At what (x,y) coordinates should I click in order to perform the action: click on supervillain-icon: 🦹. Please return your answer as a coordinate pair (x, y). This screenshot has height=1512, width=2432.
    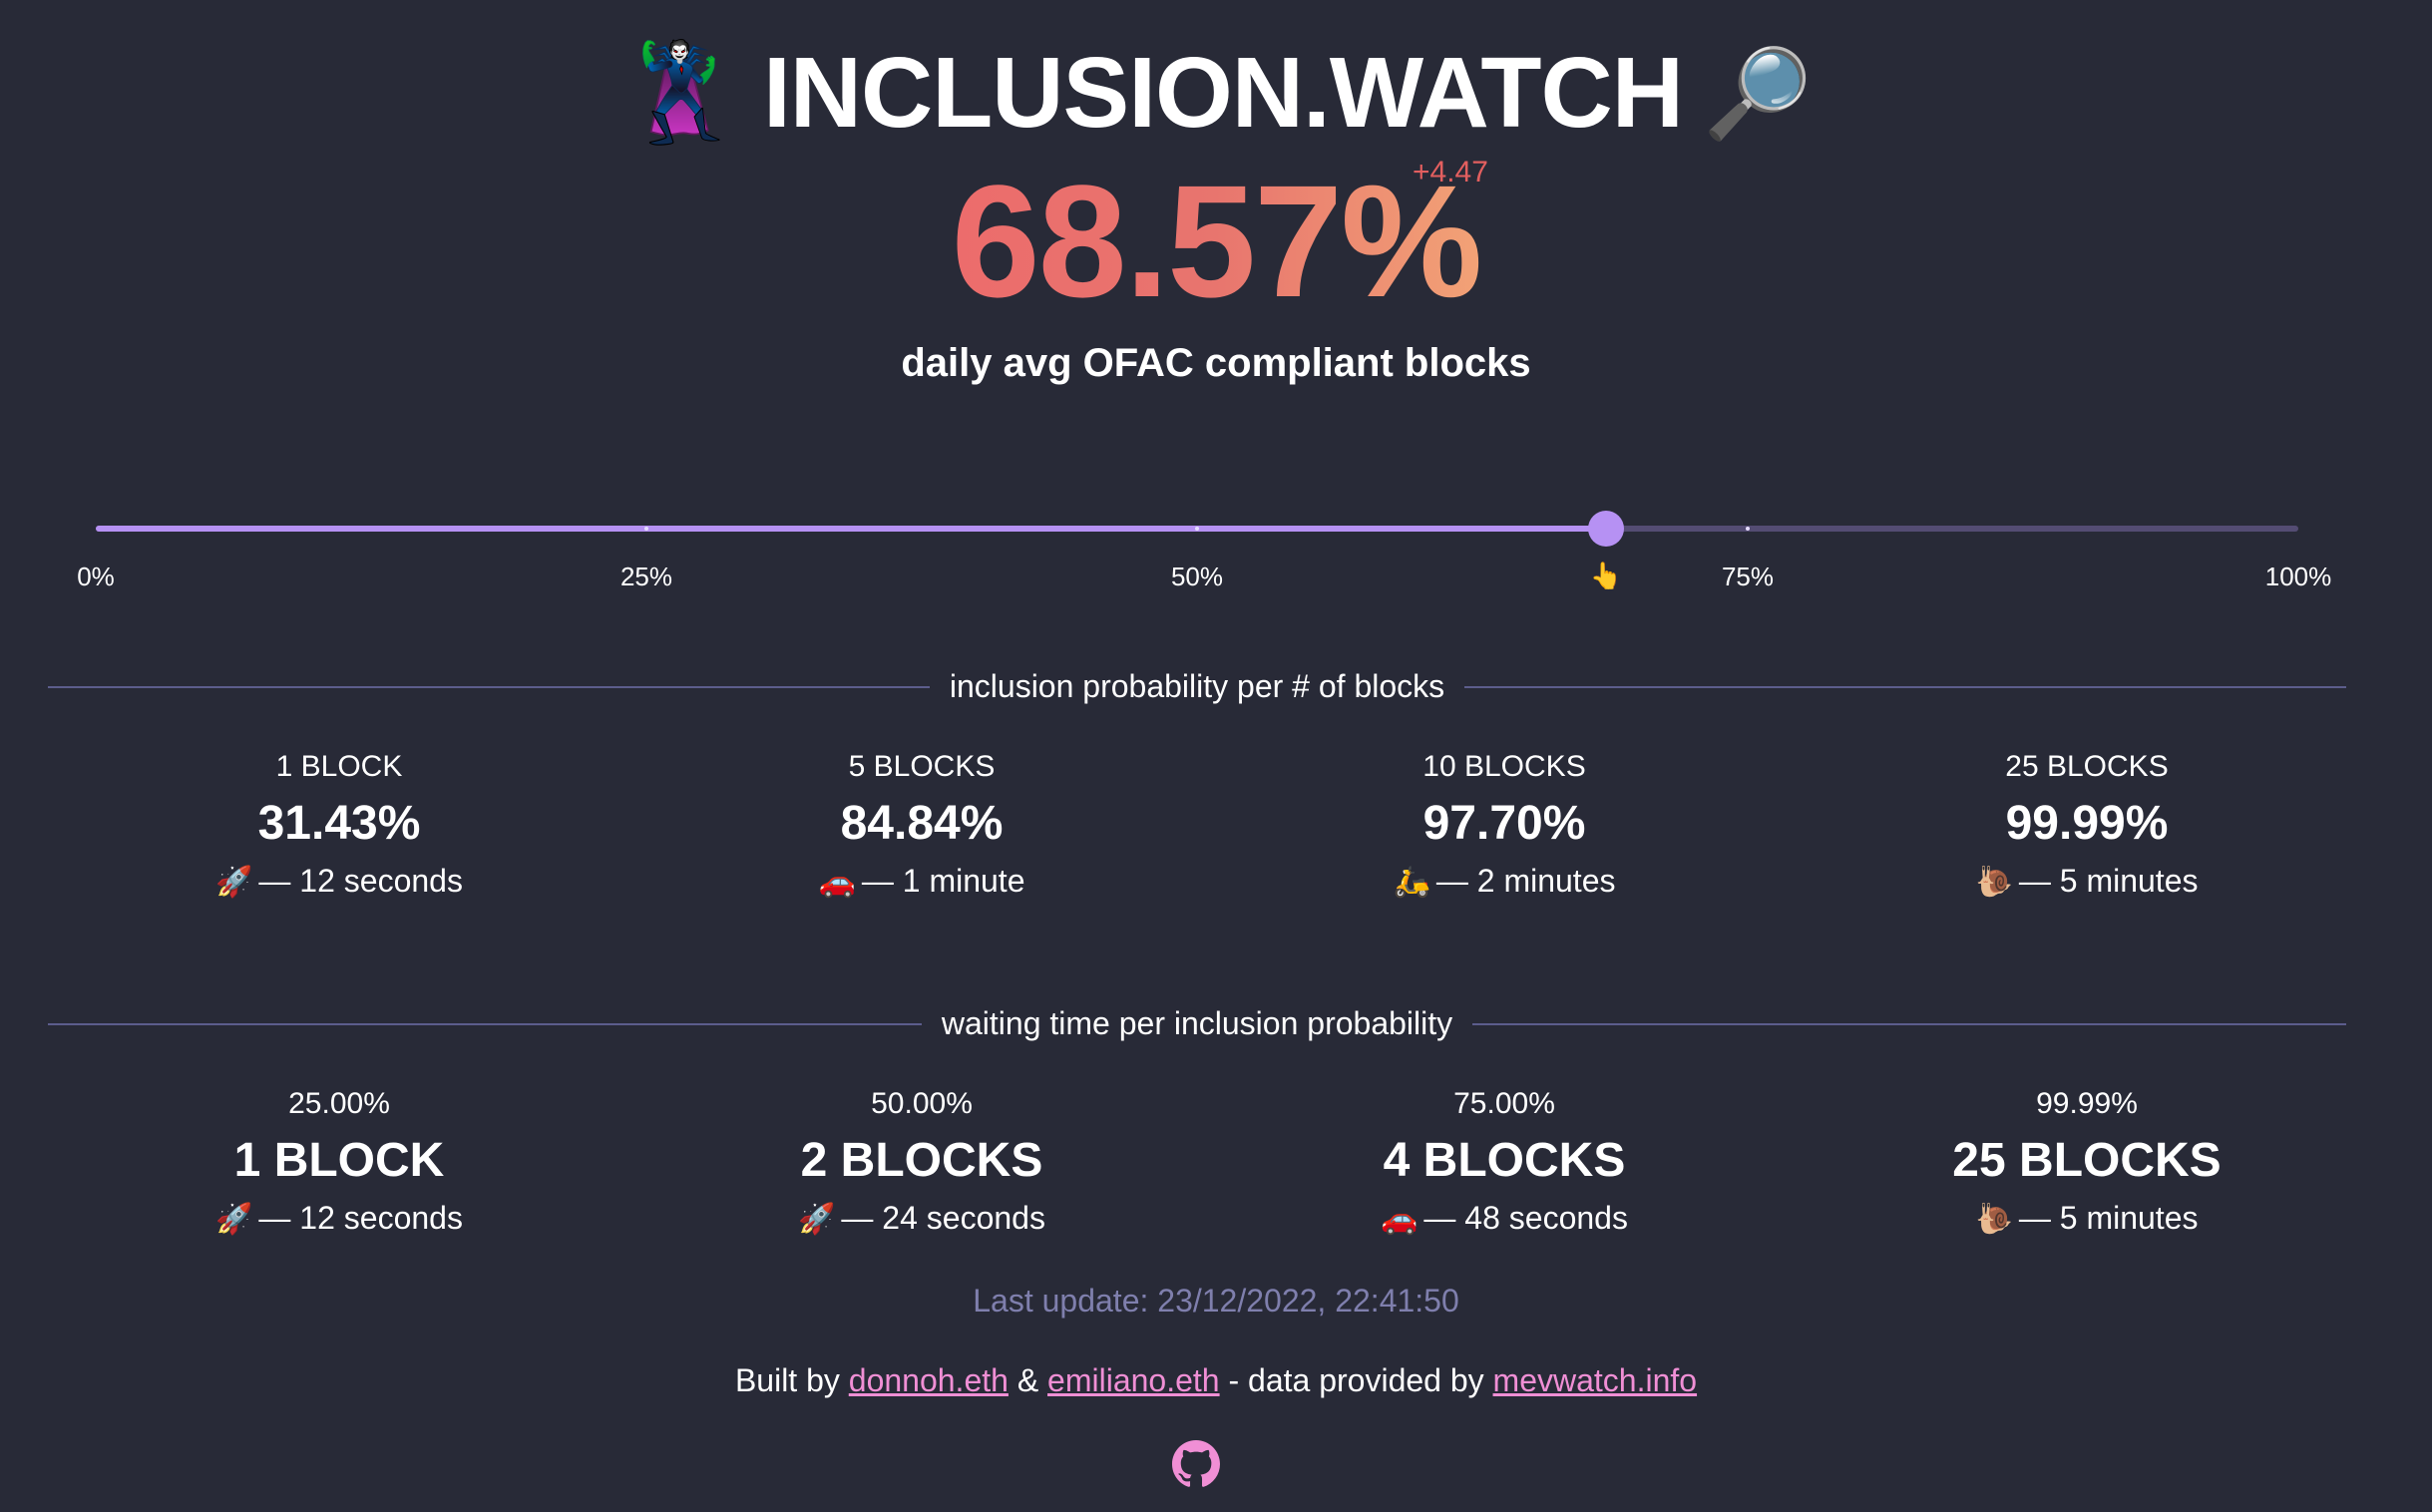
    Looking at the image, I should click on (679, 93).